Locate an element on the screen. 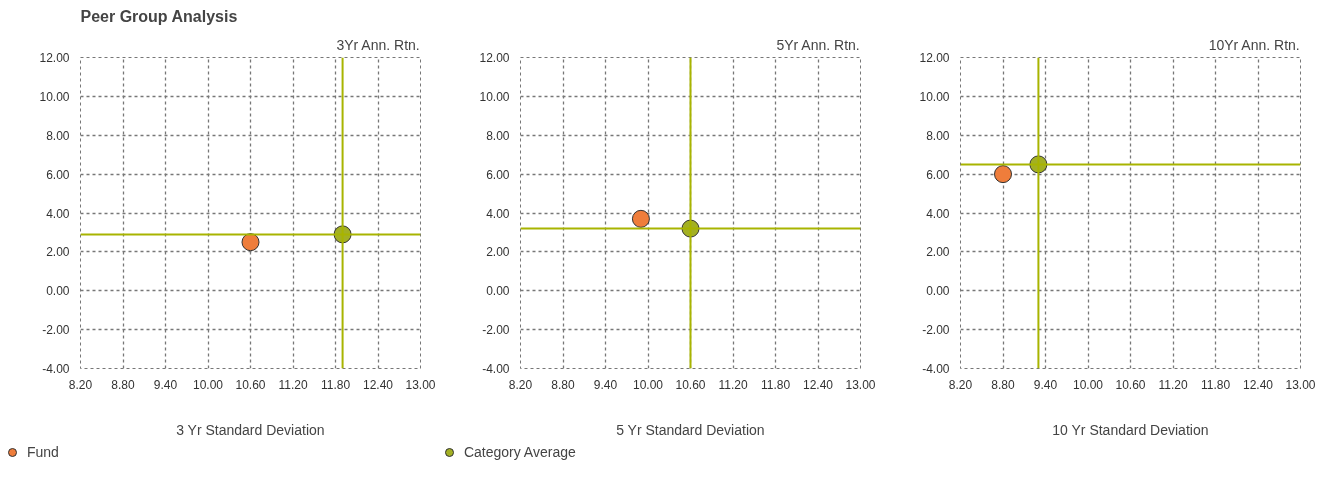 Image resolution: width=1341 pixels, height=502 pixels. y-axis-title: 3Yr Ann. Rtn. is located at coordinates (378, 44).